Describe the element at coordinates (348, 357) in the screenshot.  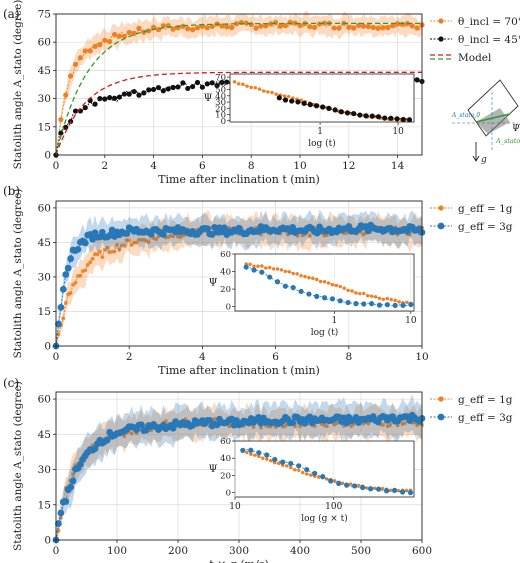
I see `x-tick-label: 8` at that location.